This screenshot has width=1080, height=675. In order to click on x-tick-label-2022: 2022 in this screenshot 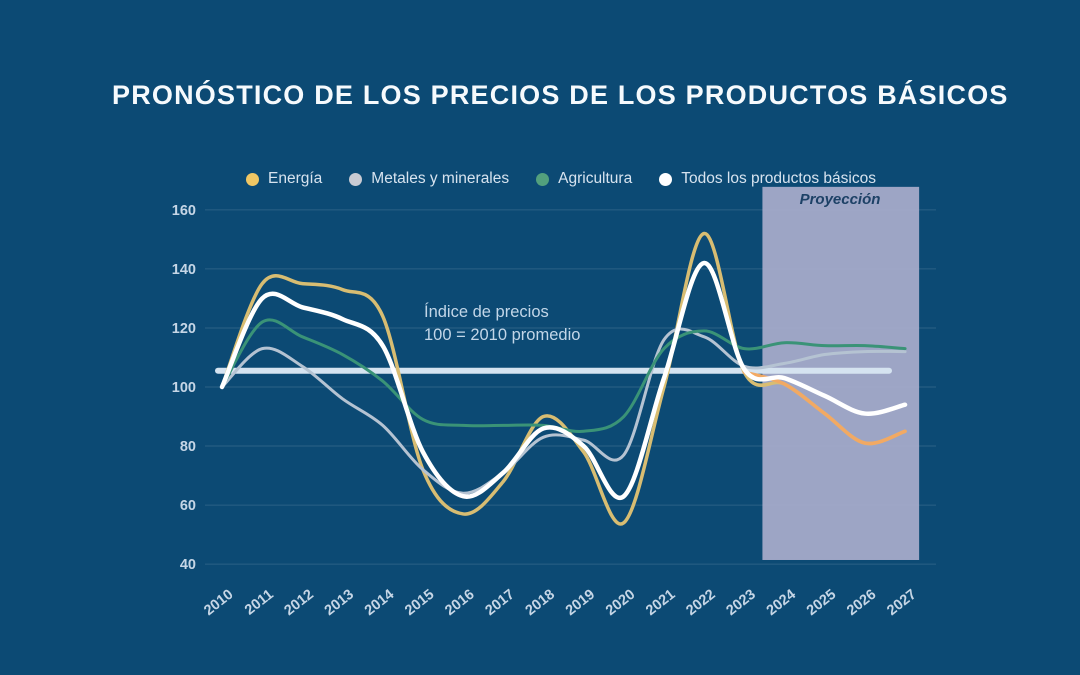, I will do `click(700, 603)`.